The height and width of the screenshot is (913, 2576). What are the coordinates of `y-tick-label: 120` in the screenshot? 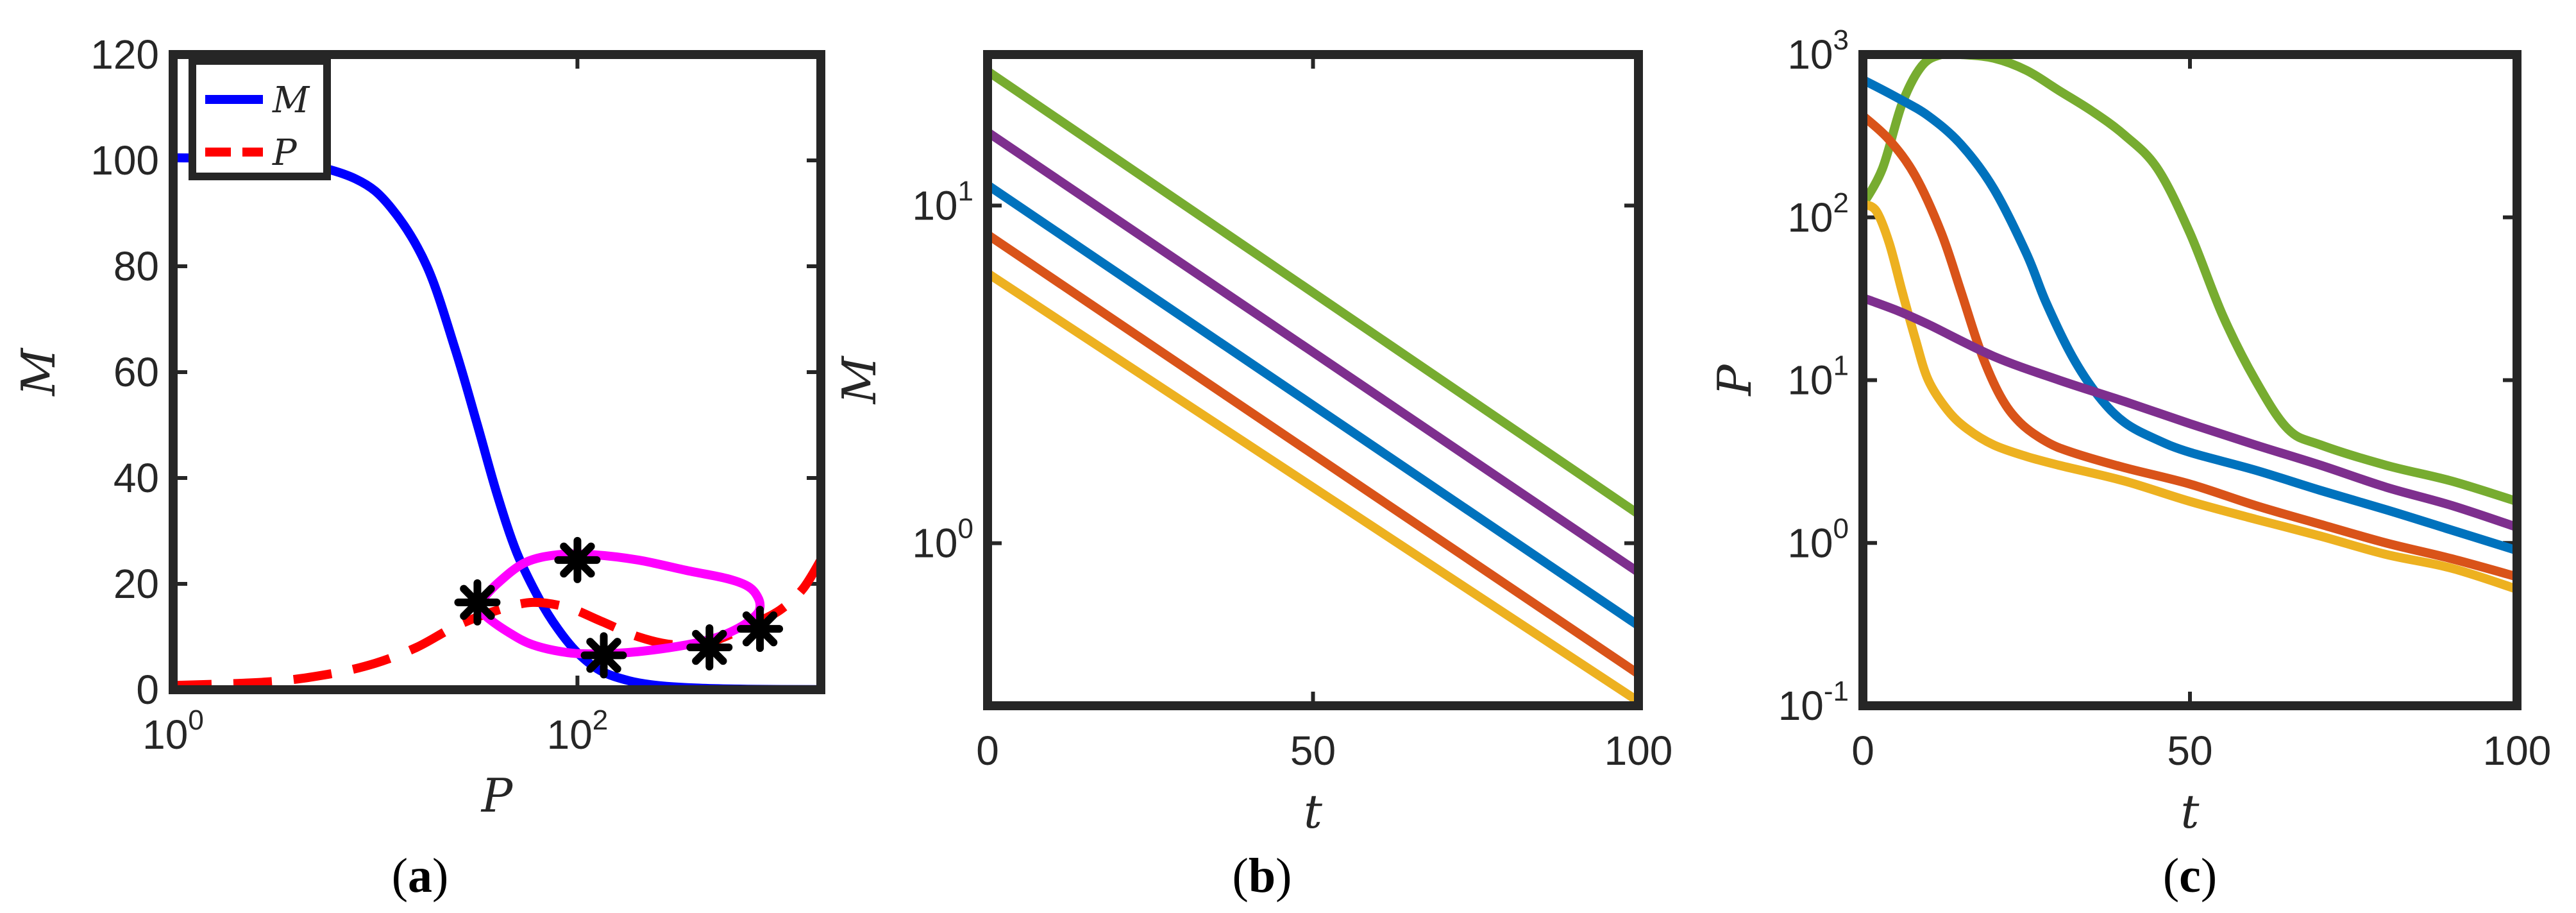 It's located at (124, 54).